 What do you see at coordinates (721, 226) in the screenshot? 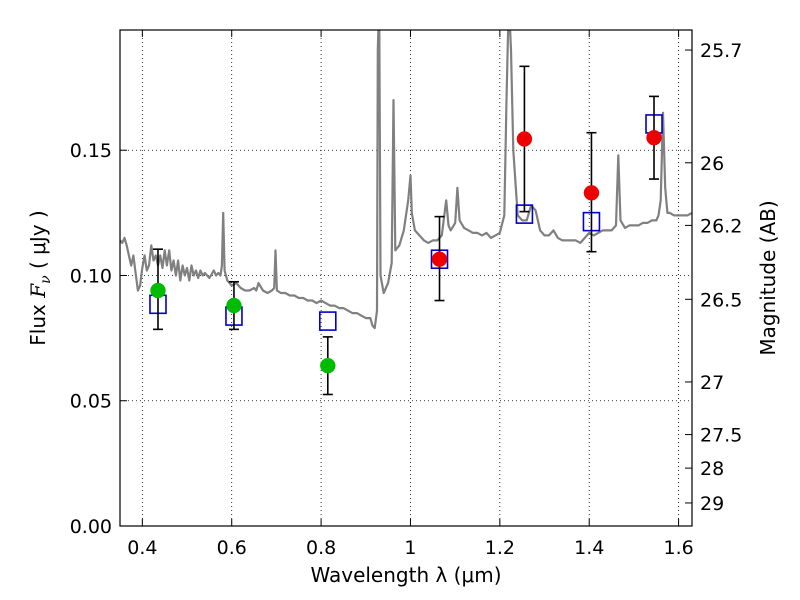
I see `y2-tick-label: 26.2` at bounding box center [721, 226].